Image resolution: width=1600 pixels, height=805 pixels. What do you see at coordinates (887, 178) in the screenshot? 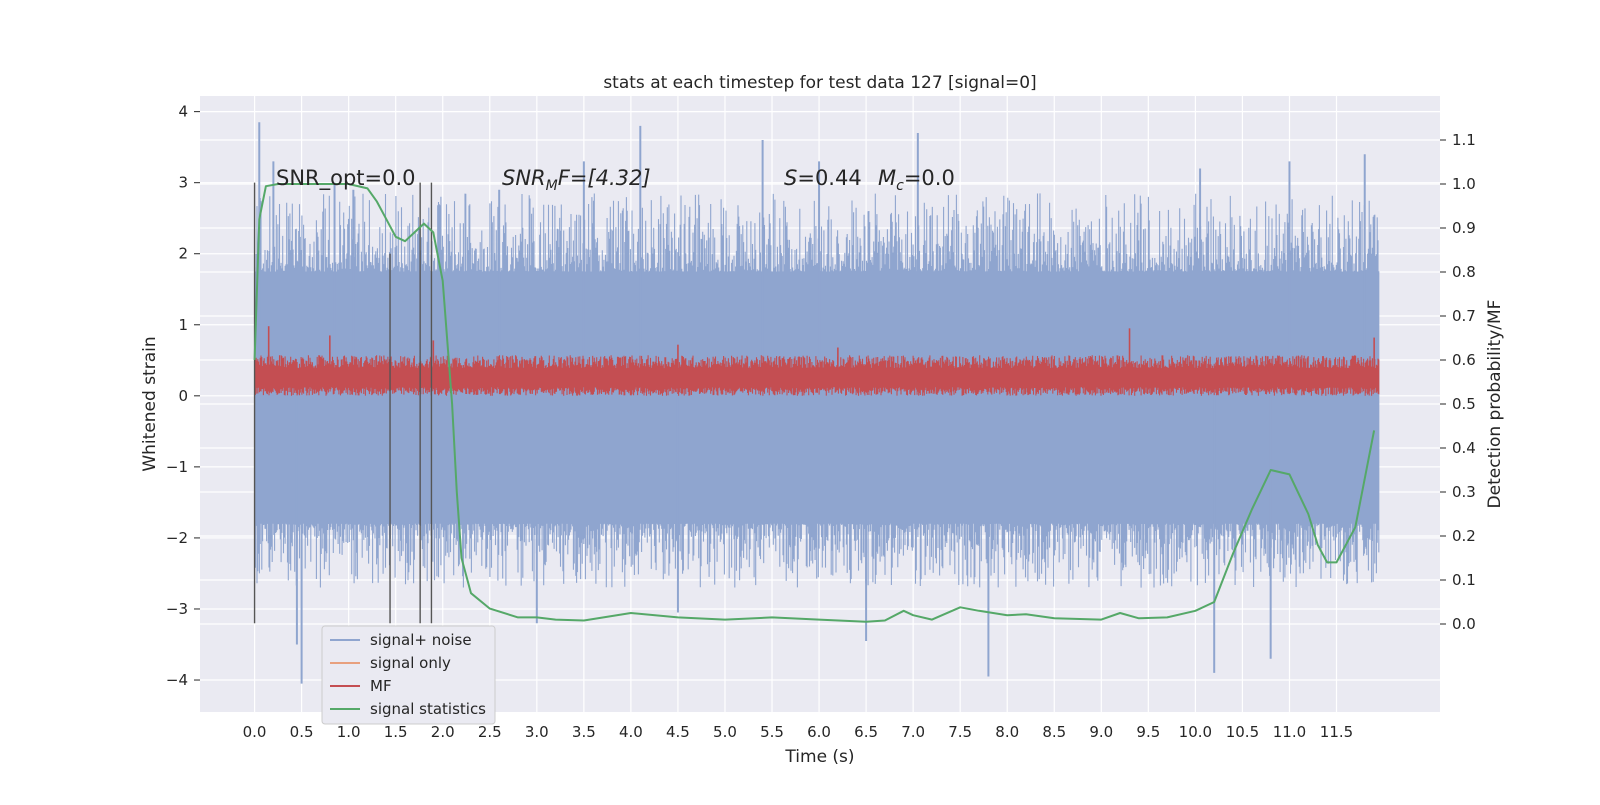
I see `annotation-mc-label: M` at bounding box center [887, 178].